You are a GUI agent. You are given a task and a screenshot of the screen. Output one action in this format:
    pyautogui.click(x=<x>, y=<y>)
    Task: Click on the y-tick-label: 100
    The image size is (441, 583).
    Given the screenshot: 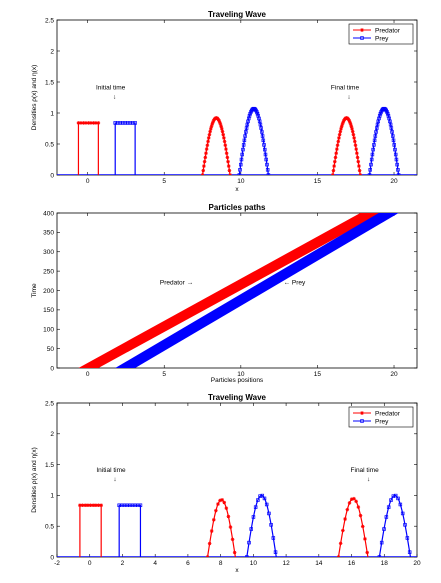 What is the action you would take?
    pyautogui.click(x=48, y=330)
    